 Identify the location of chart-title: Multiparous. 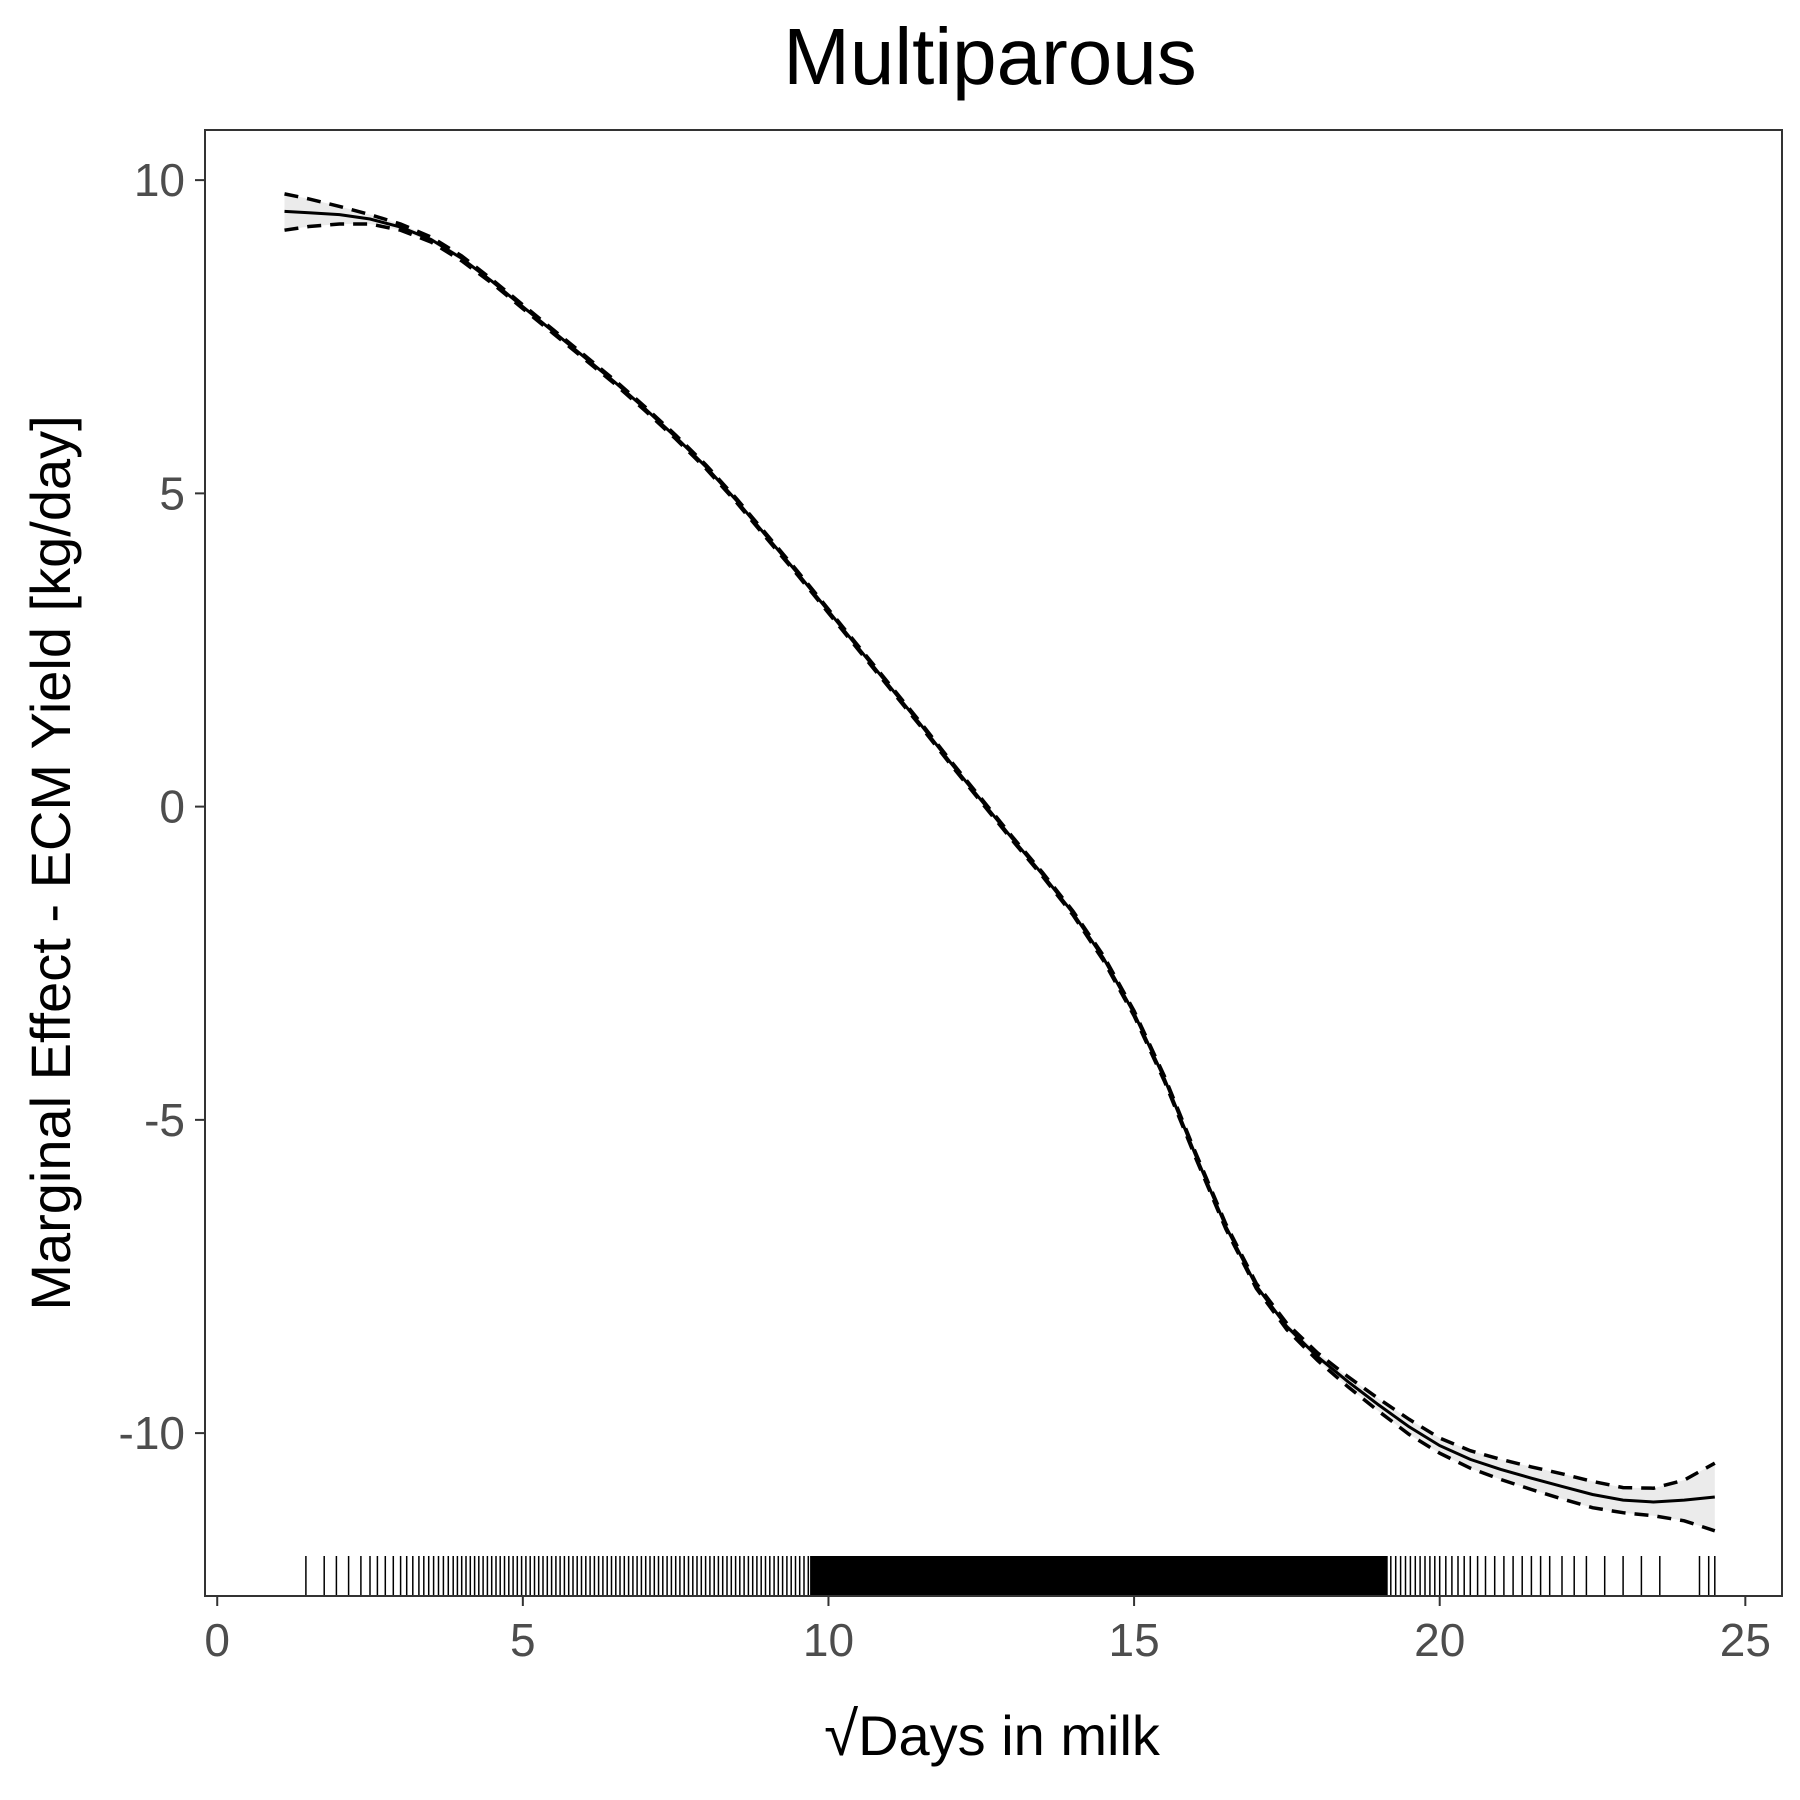
(990, 56).